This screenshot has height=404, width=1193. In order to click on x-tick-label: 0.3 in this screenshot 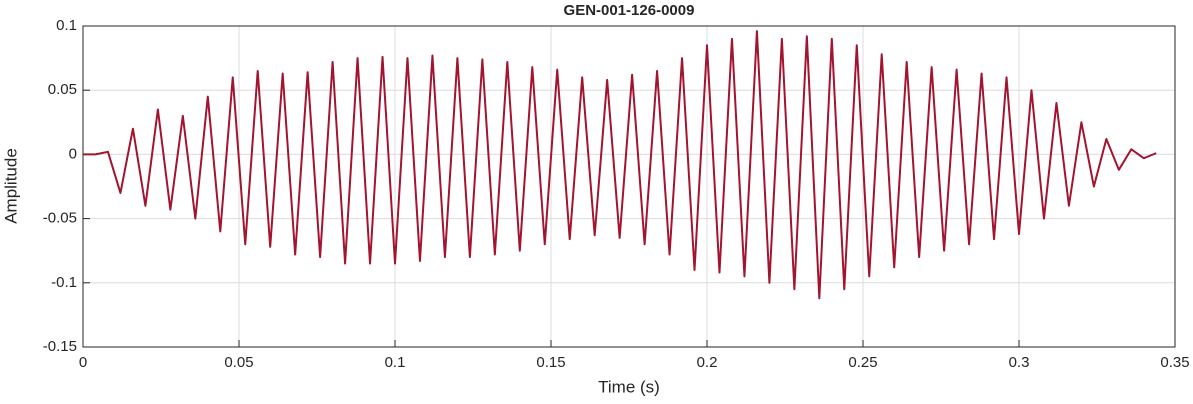, I will do `click(1019, 362)`.